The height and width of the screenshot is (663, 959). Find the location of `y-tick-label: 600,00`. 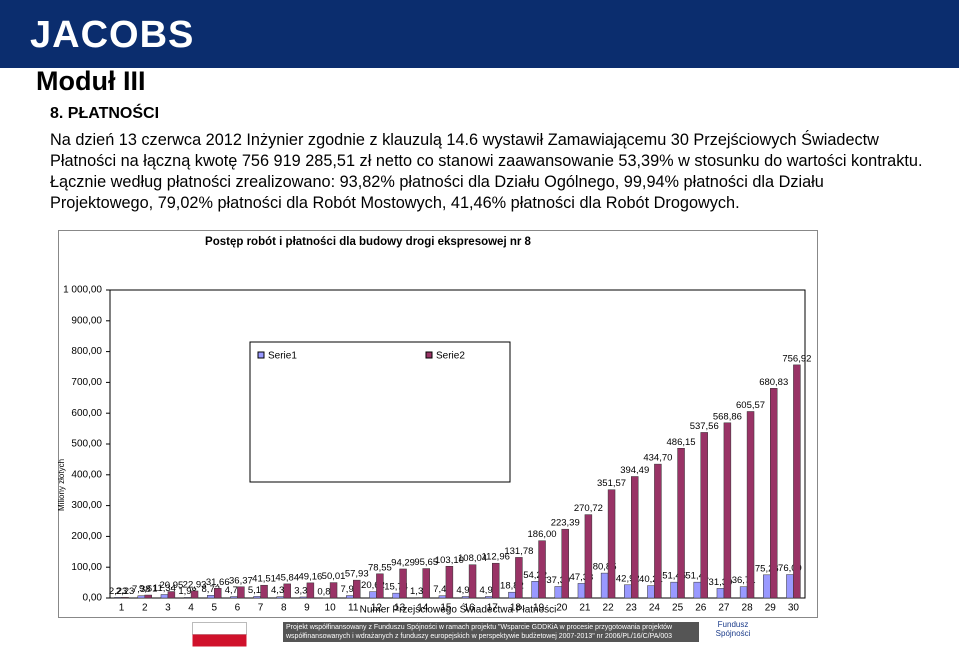

y-tick-label: 600,00 is located at coordinates (86, 413).